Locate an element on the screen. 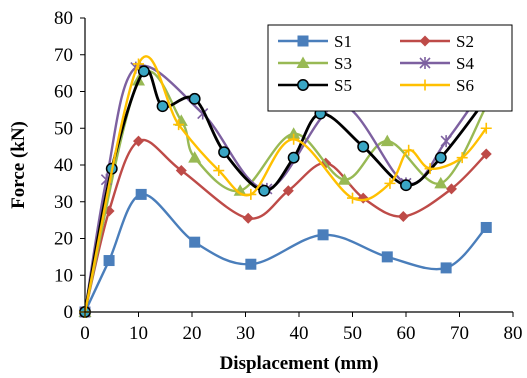  legend-entry-s6: S6 is located at coordinates (437, 85).